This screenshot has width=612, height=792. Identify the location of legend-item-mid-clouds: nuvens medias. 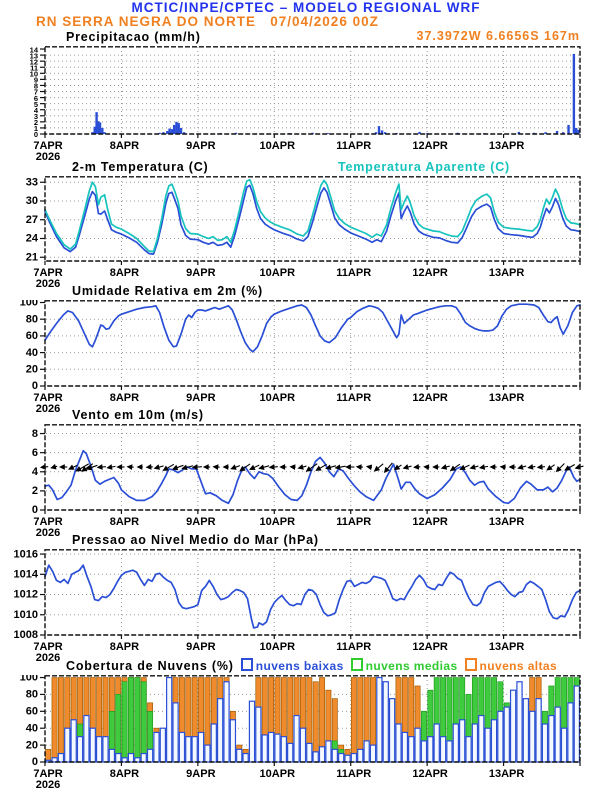
(404, 665).